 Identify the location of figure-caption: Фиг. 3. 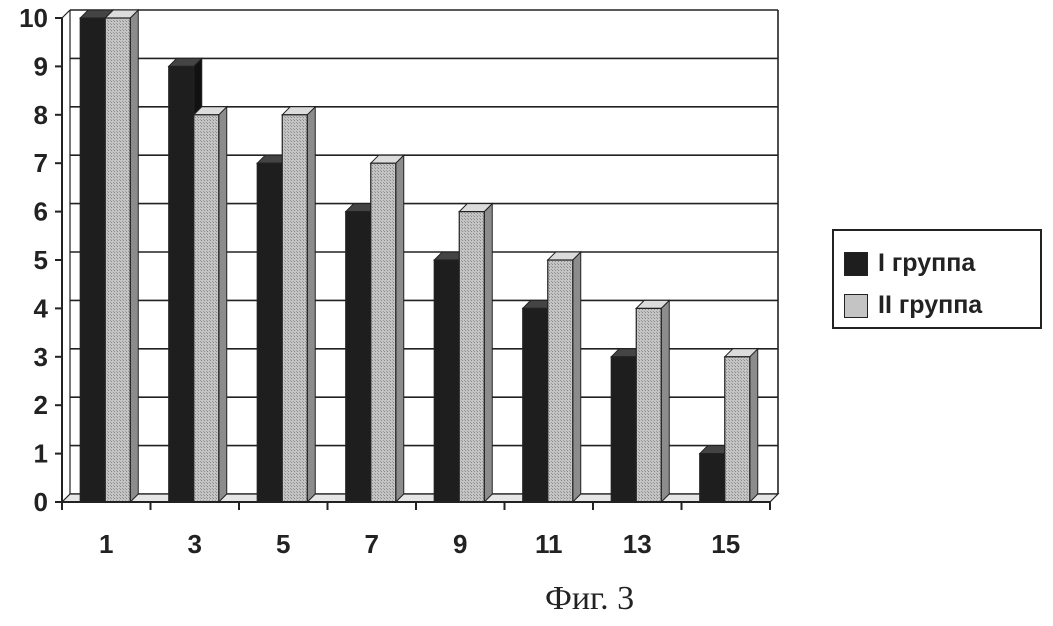
(589, 599).